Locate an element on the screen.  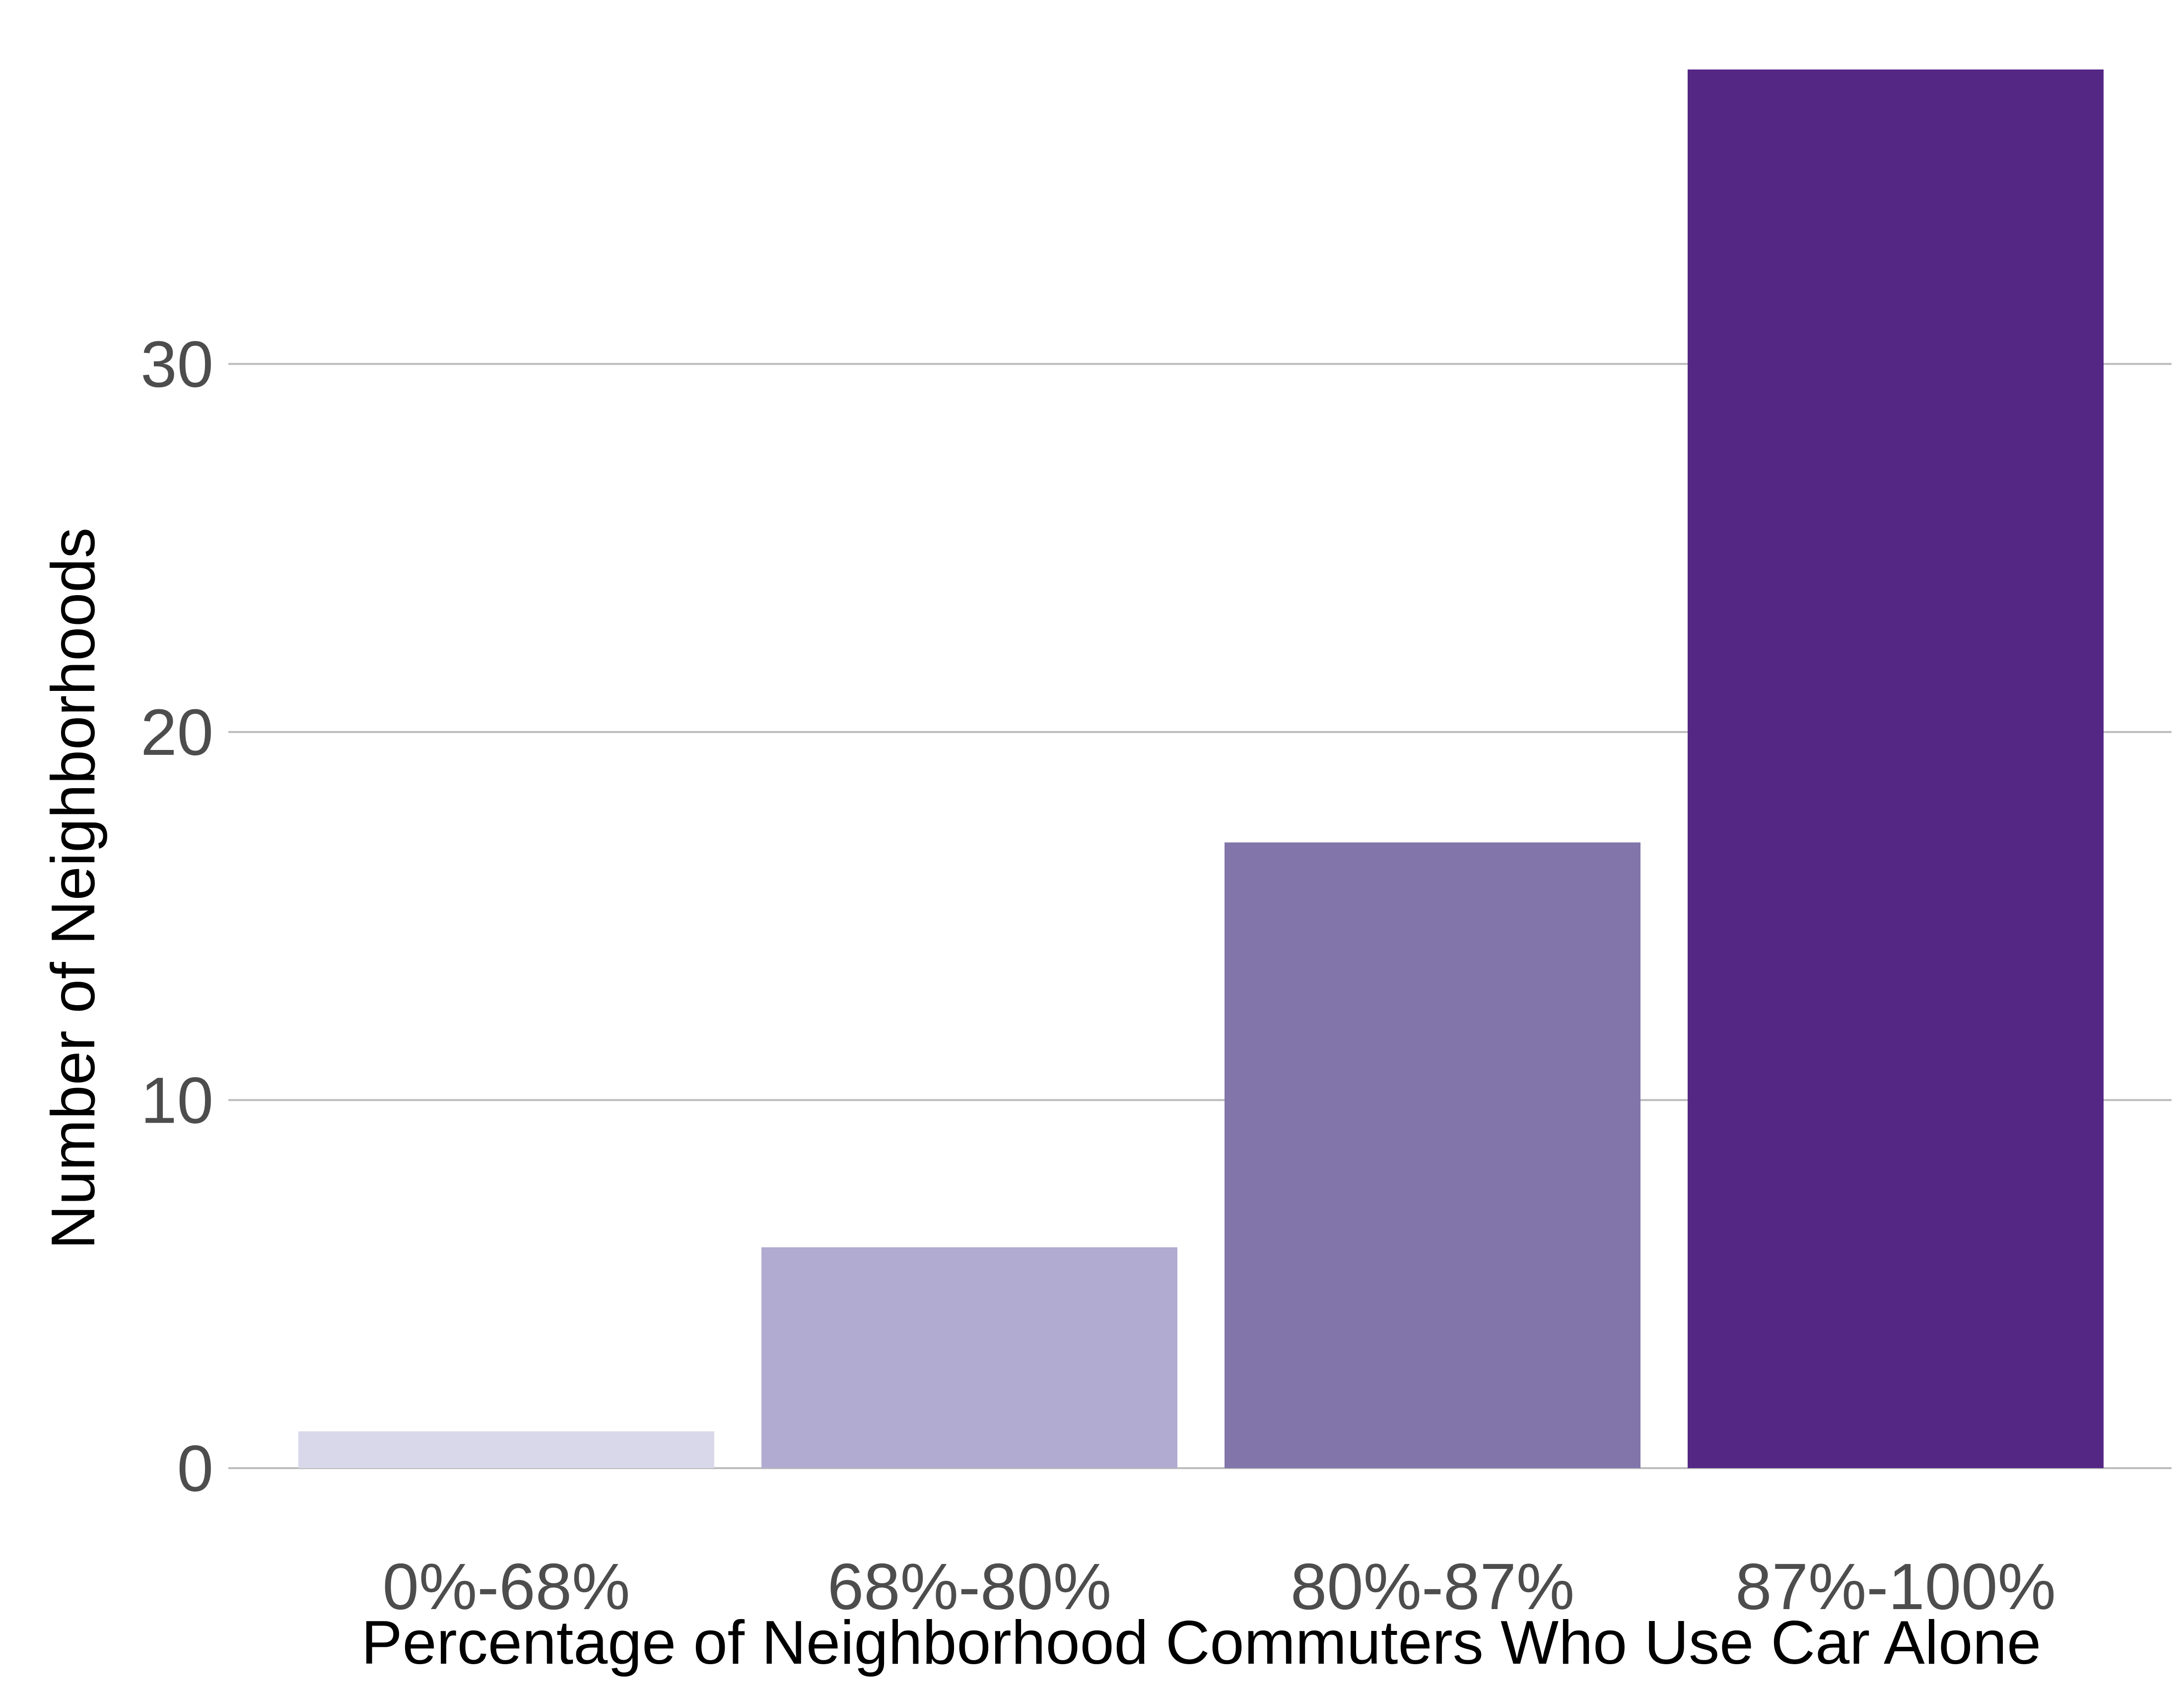
x-tick-labels: 0%-68% 68%-80% 80%-87% 87%-100% is located at coordinates (1219, 1587).